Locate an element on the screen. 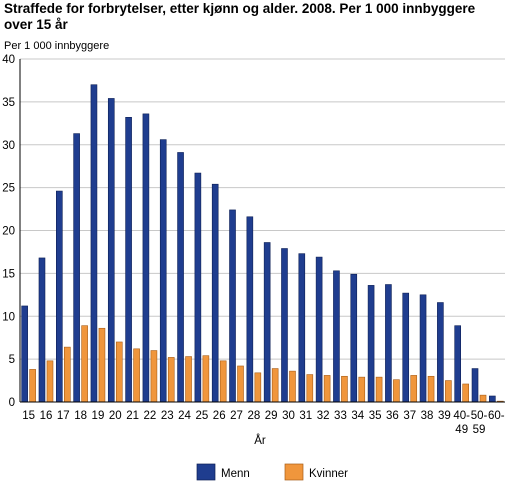 The image size is (511, 495). y-tick-label: 35 is located at coordinates (8, 103).